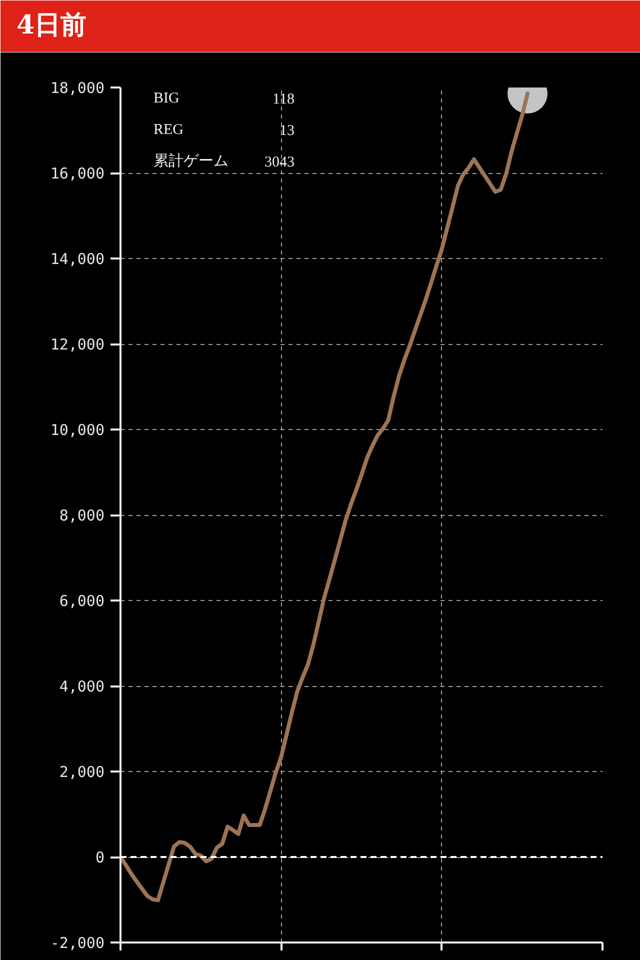 The width and height of the screenshot is (640, 960). What do you see at coordinates (224, 130) in the screenshot?
I see `text: REG 13` at bounding box center [224, 130].